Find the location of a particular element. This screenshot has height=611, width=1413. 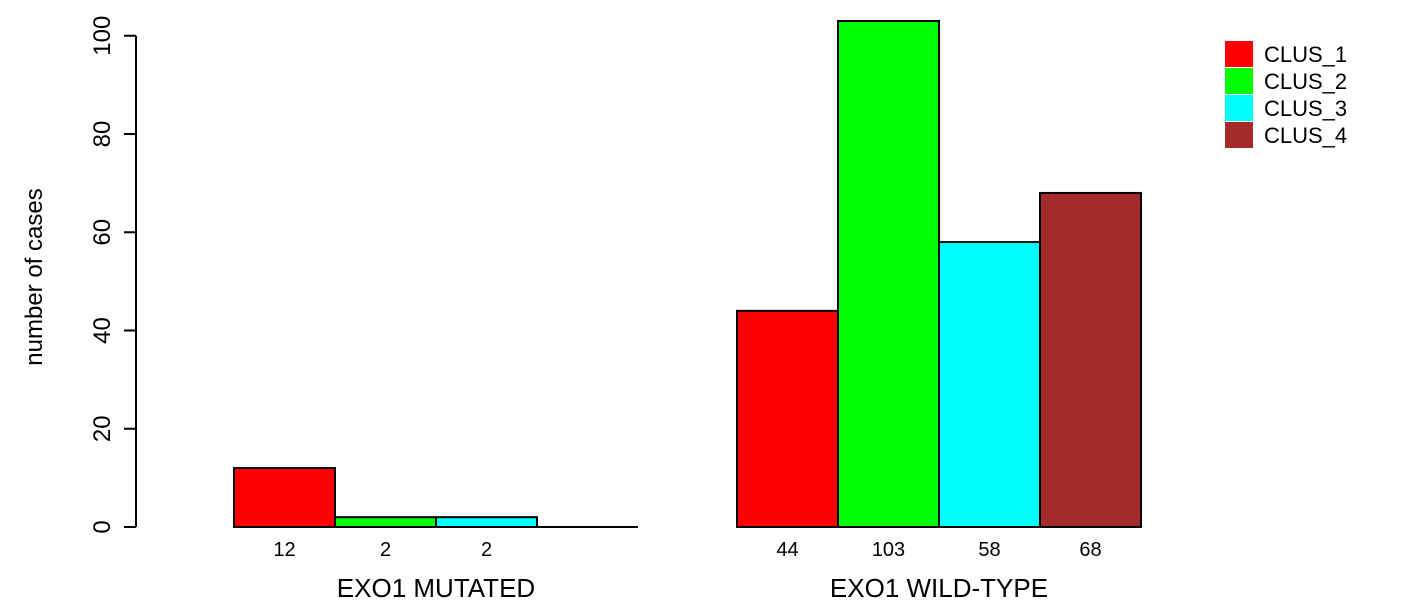

y-tick-label: 20 is located at coordinates (102, 428).